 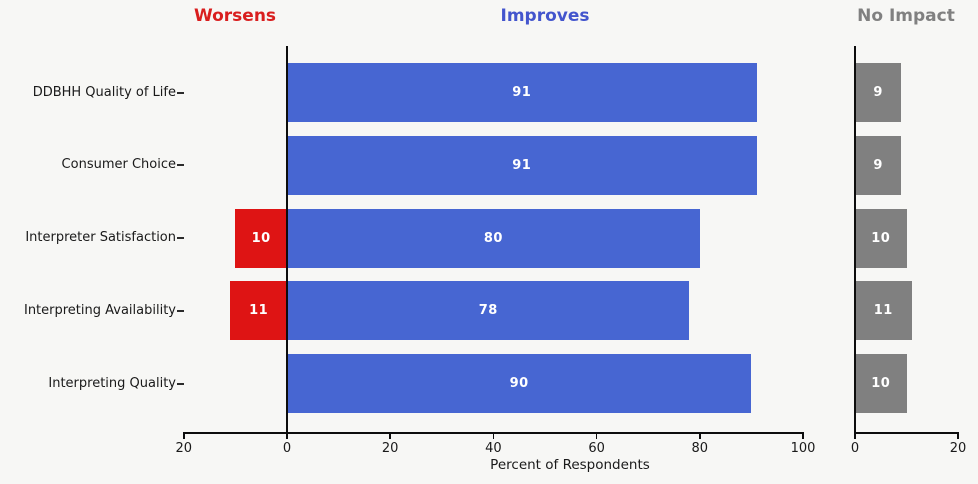 What do you see at coordinates (596, 448) in the screenshot?
I see `x-axis-tick-label: 60` at bounding box center [596, 448].